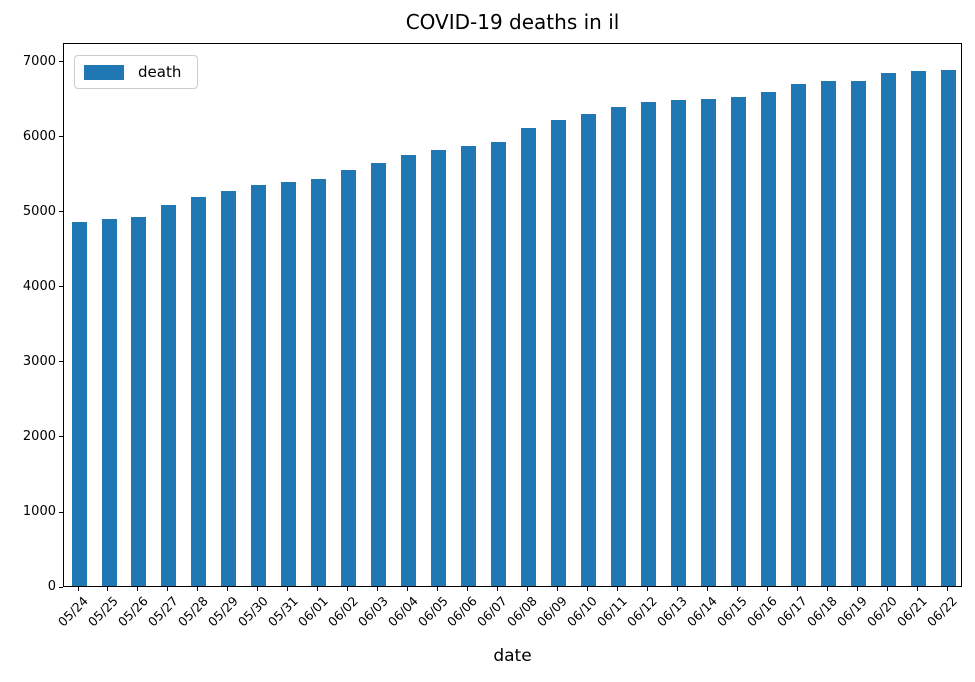 This screenshot has height=682, width=975. What do you see at coordinates (282, 611) in the screenshot?
I see `x-tick-label: 05/31` at bounding box center [282, 611].